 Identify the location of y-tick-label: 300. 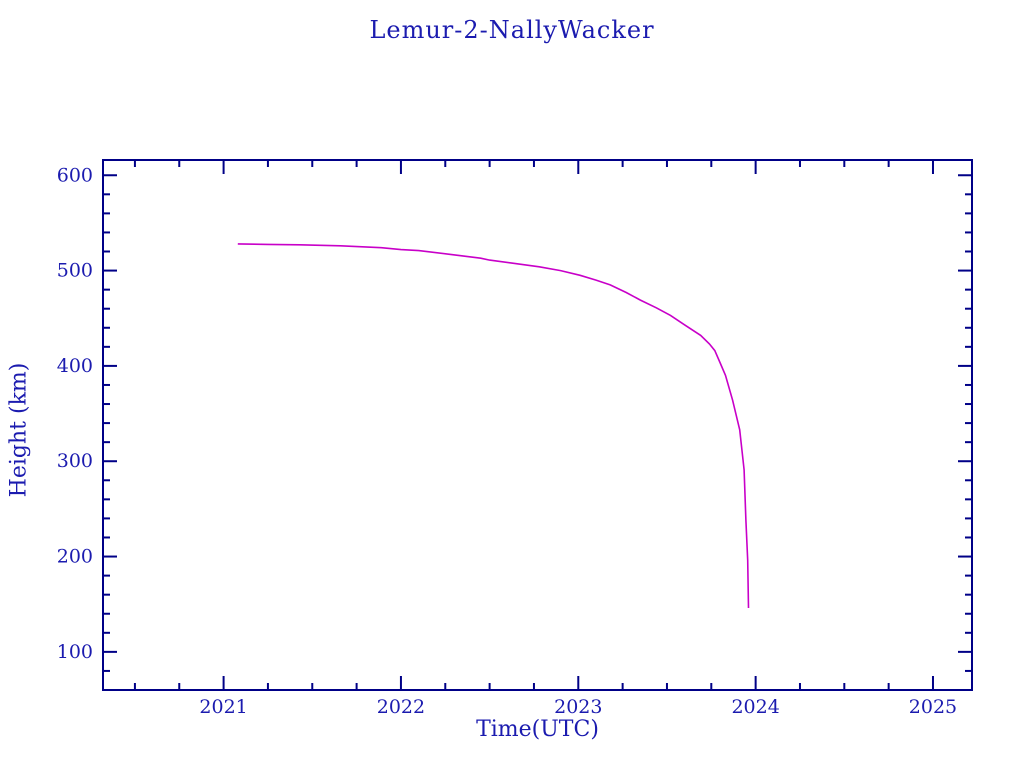
(75, 461).